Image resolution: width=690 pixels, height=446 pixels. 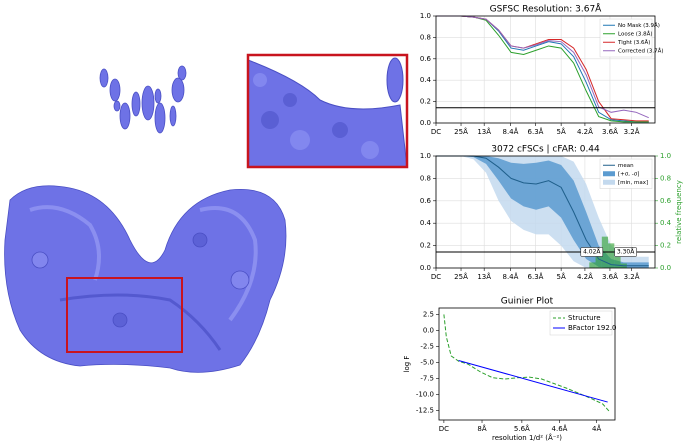 I want to click on x-axis-label: resolution 1/d² (Å⁻²), so click(x=527, y=437).